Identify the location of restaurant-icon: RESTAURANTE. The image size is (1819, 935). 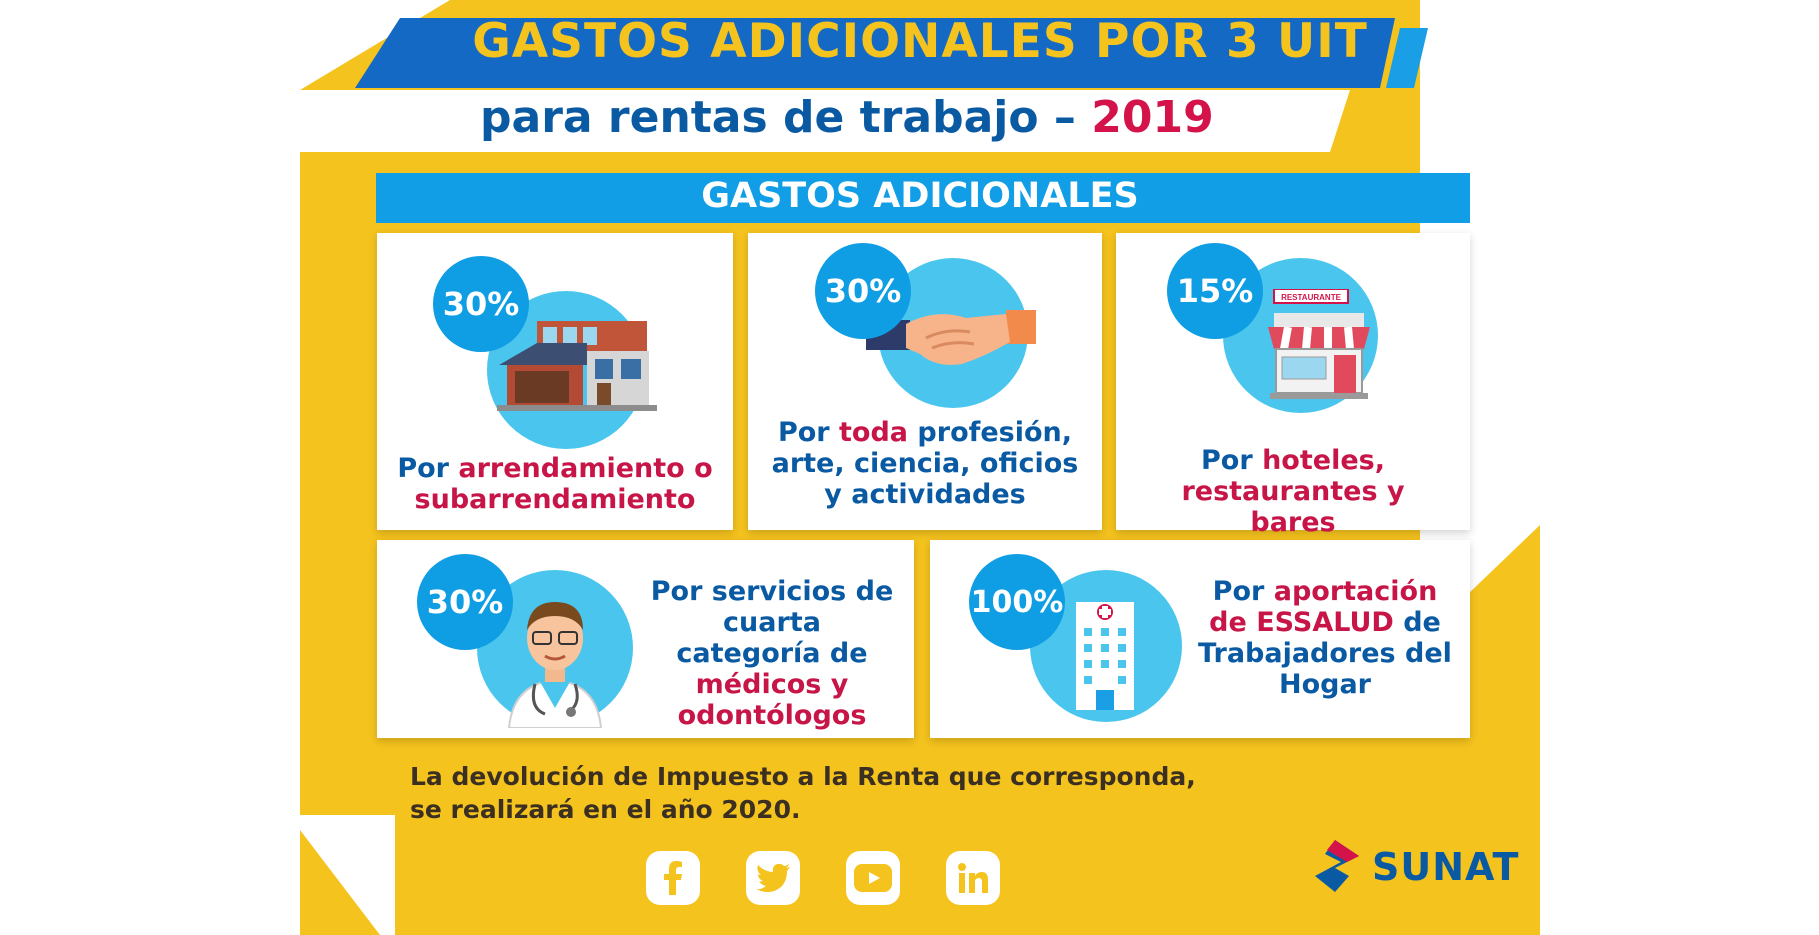
(1319, 344).